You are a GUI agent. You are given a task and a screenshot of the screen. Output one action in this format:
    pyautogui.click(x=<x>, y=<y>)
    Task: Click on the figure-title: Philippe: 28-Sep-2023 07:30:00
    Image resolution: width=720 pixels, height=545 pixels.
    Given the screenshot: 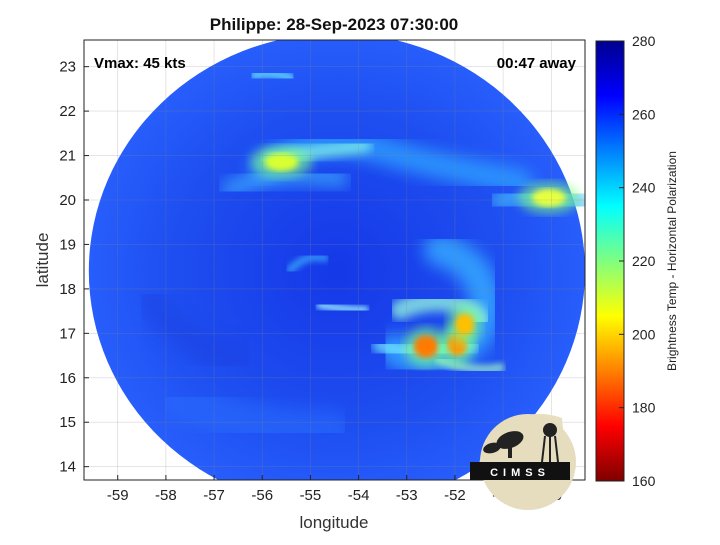 What is the action you would take?
    pyautogui.click(x=334, y=24)
    